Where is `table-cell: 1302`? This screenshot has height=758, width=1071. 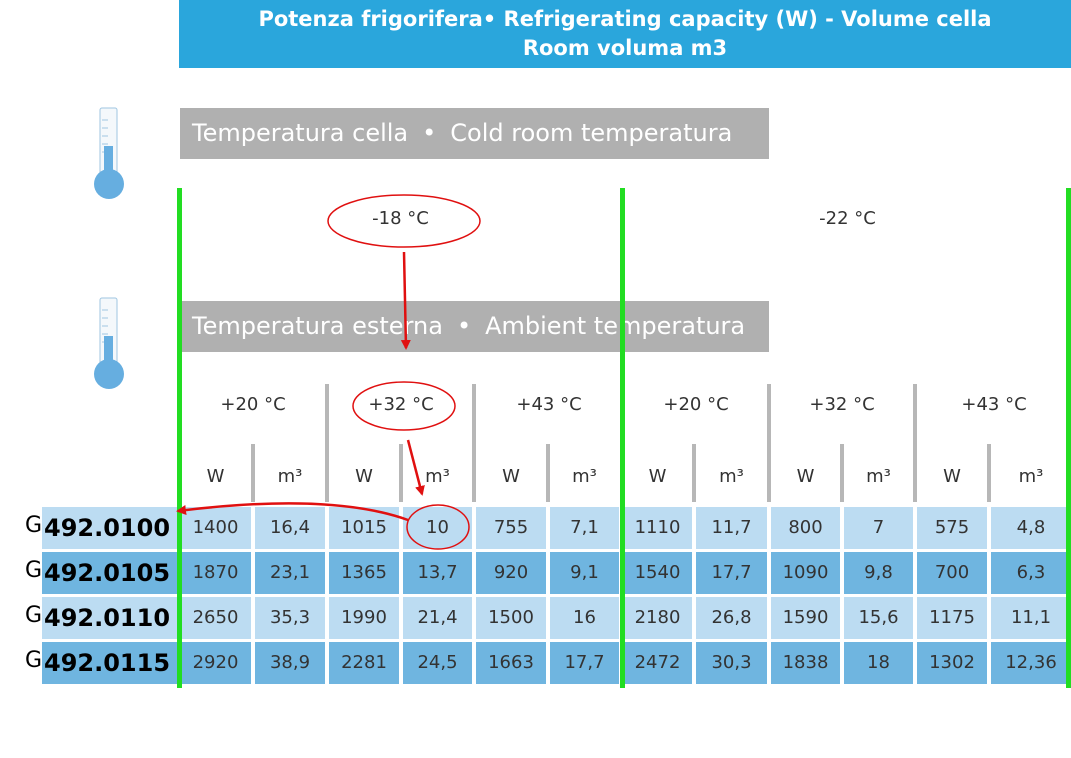
table-cell: 1302 is located at coordinates (952, 663).